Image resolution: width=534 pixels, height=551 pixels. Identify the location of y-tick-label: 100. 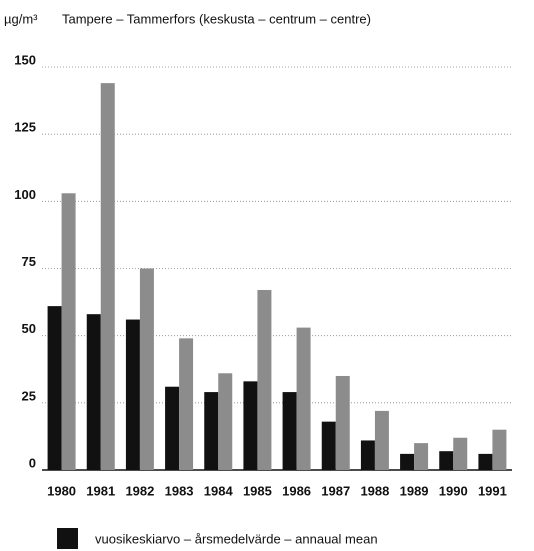
(25, 194).